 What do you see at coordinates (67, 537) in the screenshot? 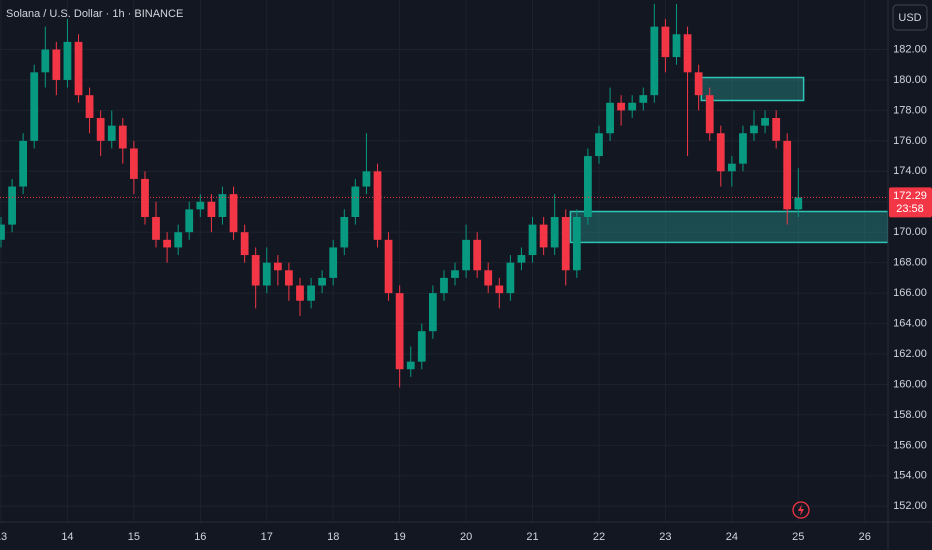
I see `x-tick-label: 14` at bounding box center [67, 537].